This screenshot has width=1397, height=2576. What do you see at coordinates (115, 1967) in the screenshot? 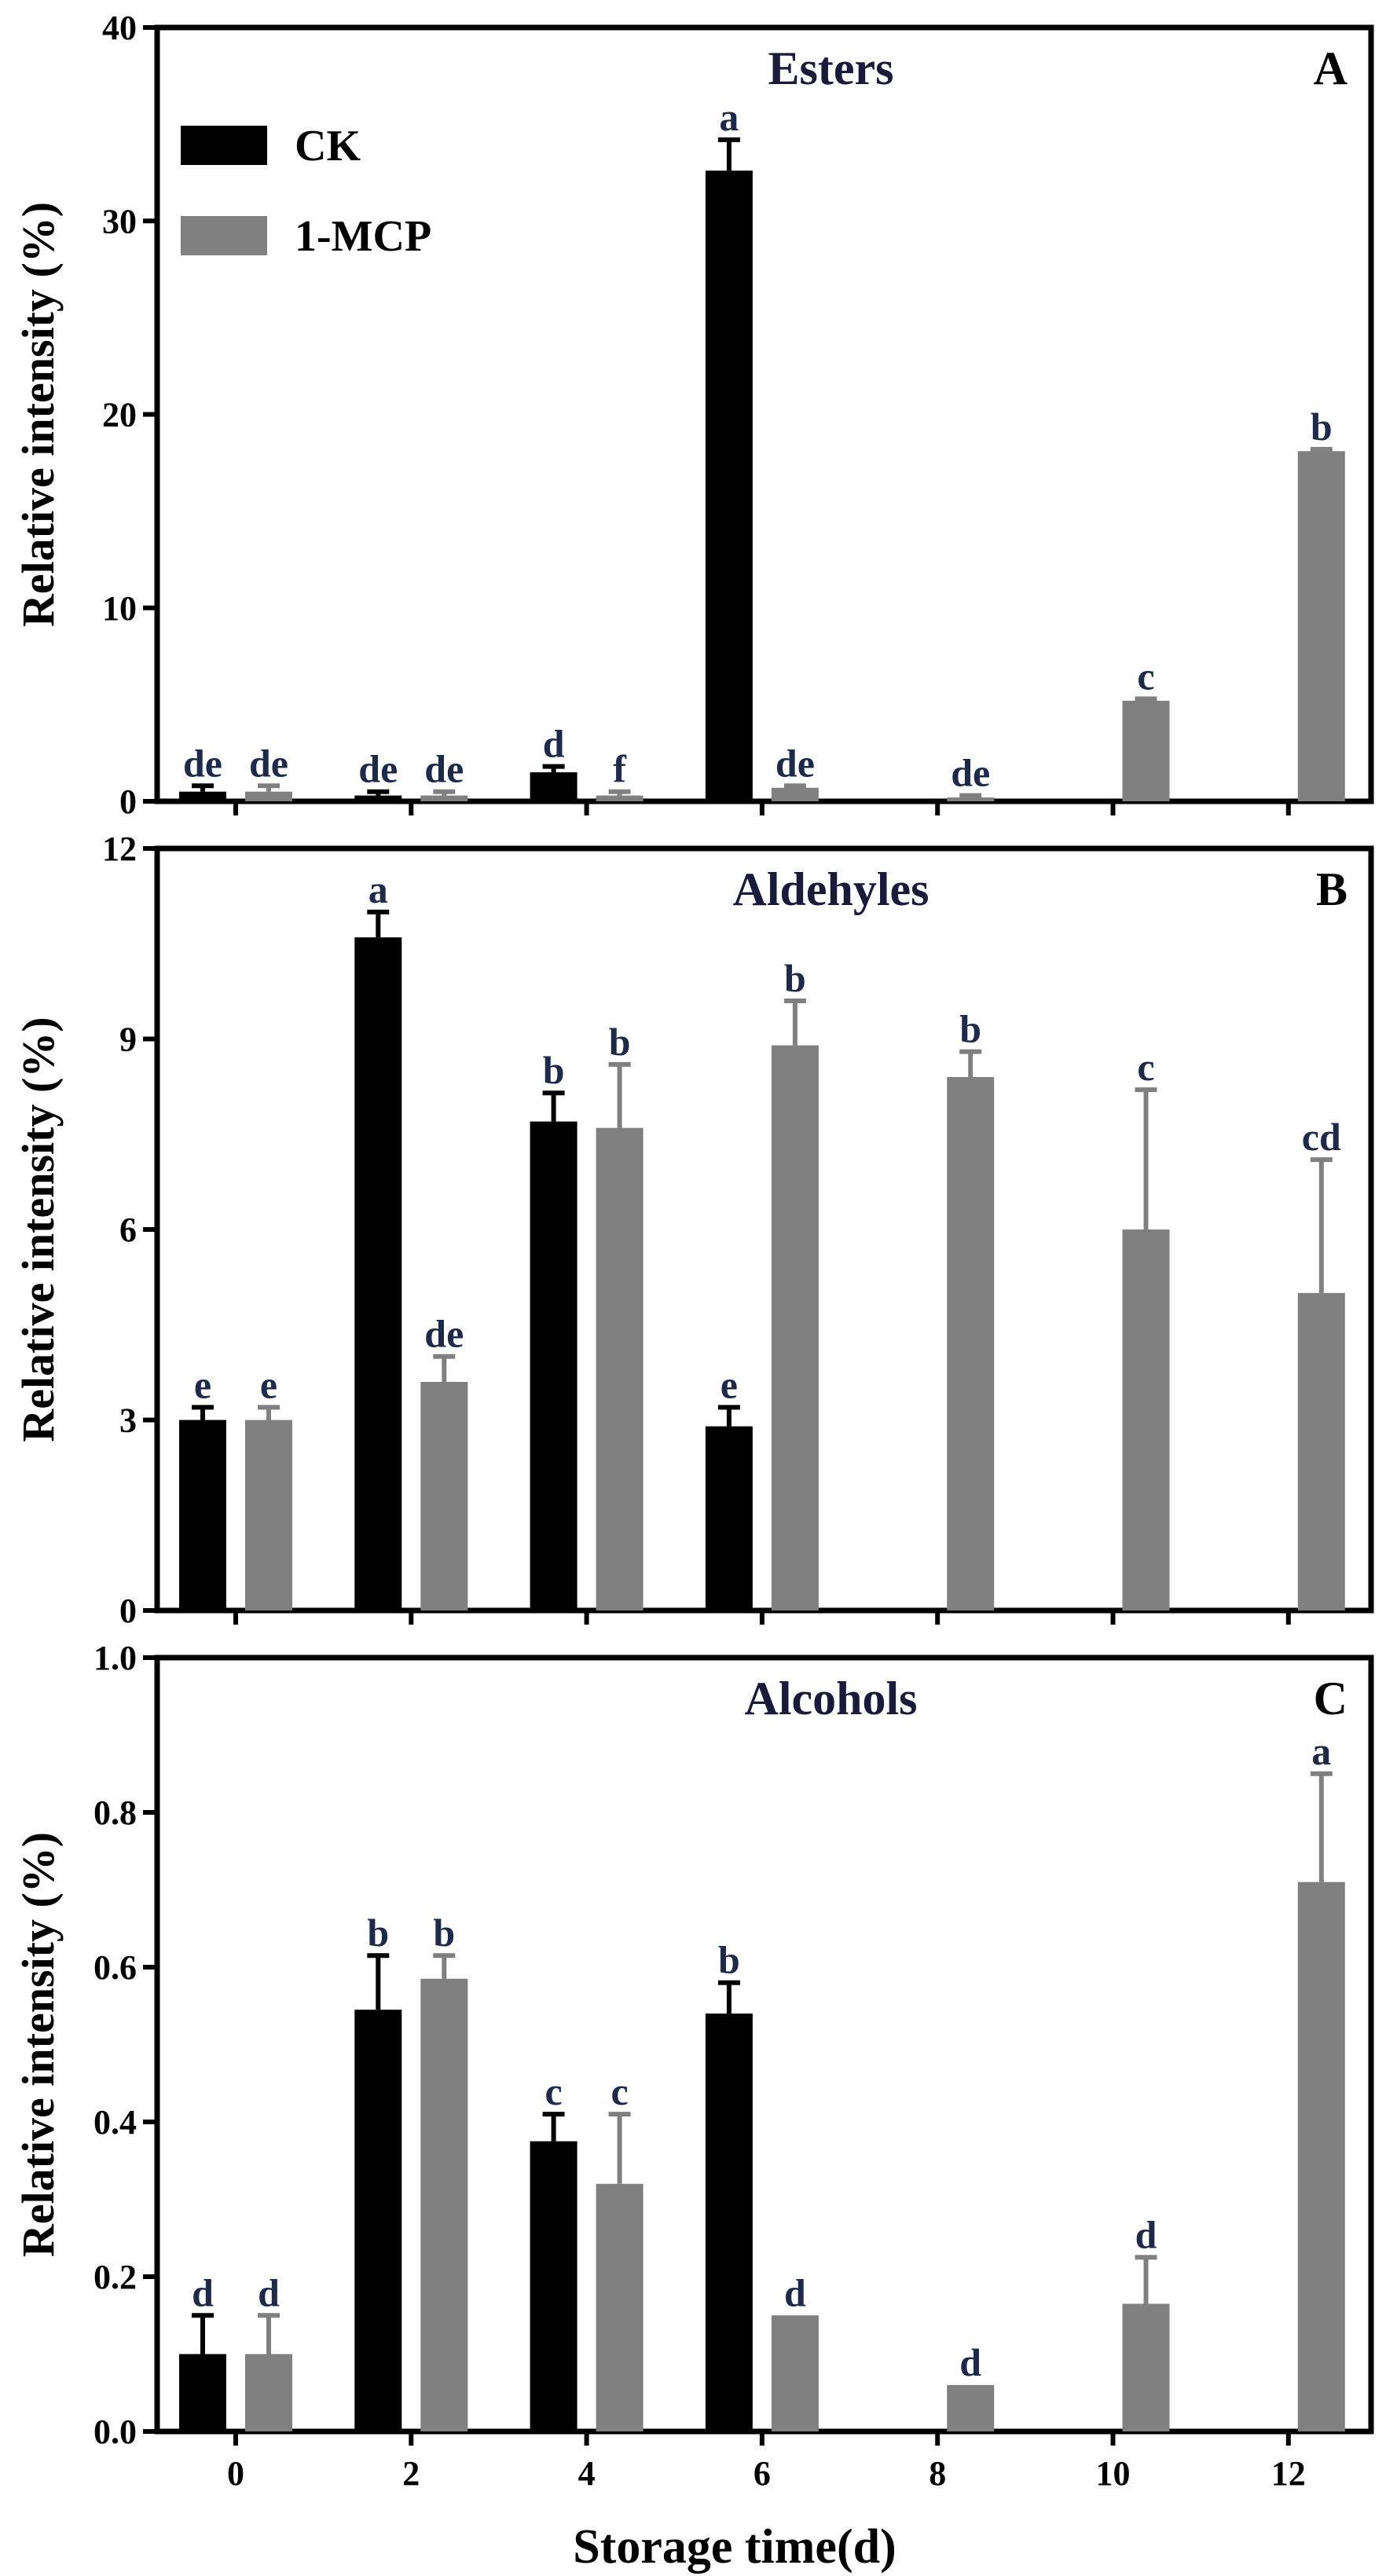
I see `y-tick-label: 0.6` at bounding box center [115, 1967].